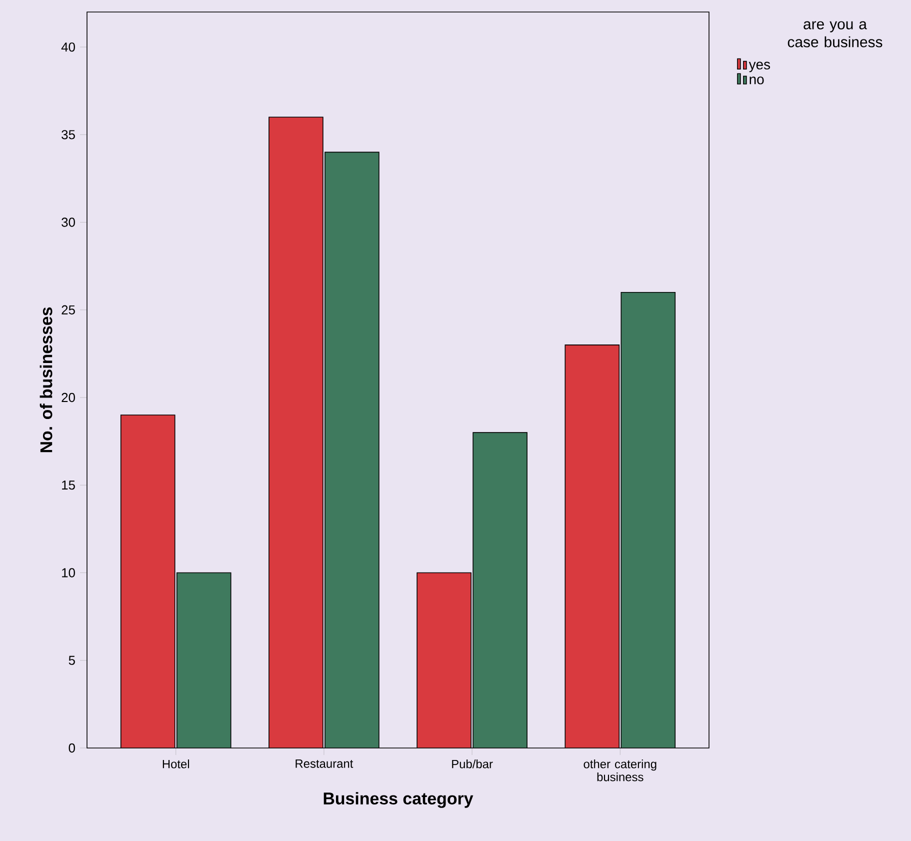 The width and height of the screenshot is (911, 841). I want to click on x-tick-label: Restaurant, so click(325, 764).